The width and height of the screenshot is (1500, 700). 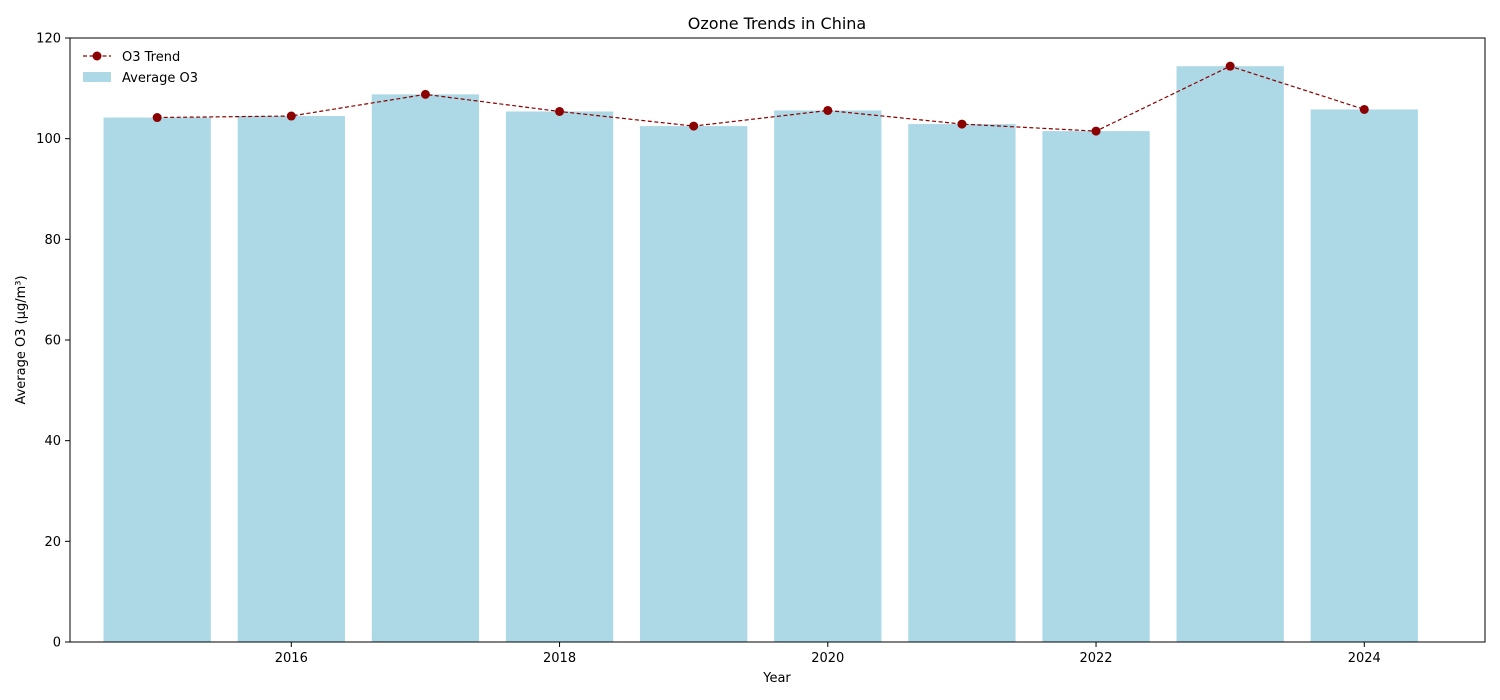 What do you see at coordinates (48, 139) in the screenshot?
I see `y-tick-label-100: 100` at bounding box center [48, 139].